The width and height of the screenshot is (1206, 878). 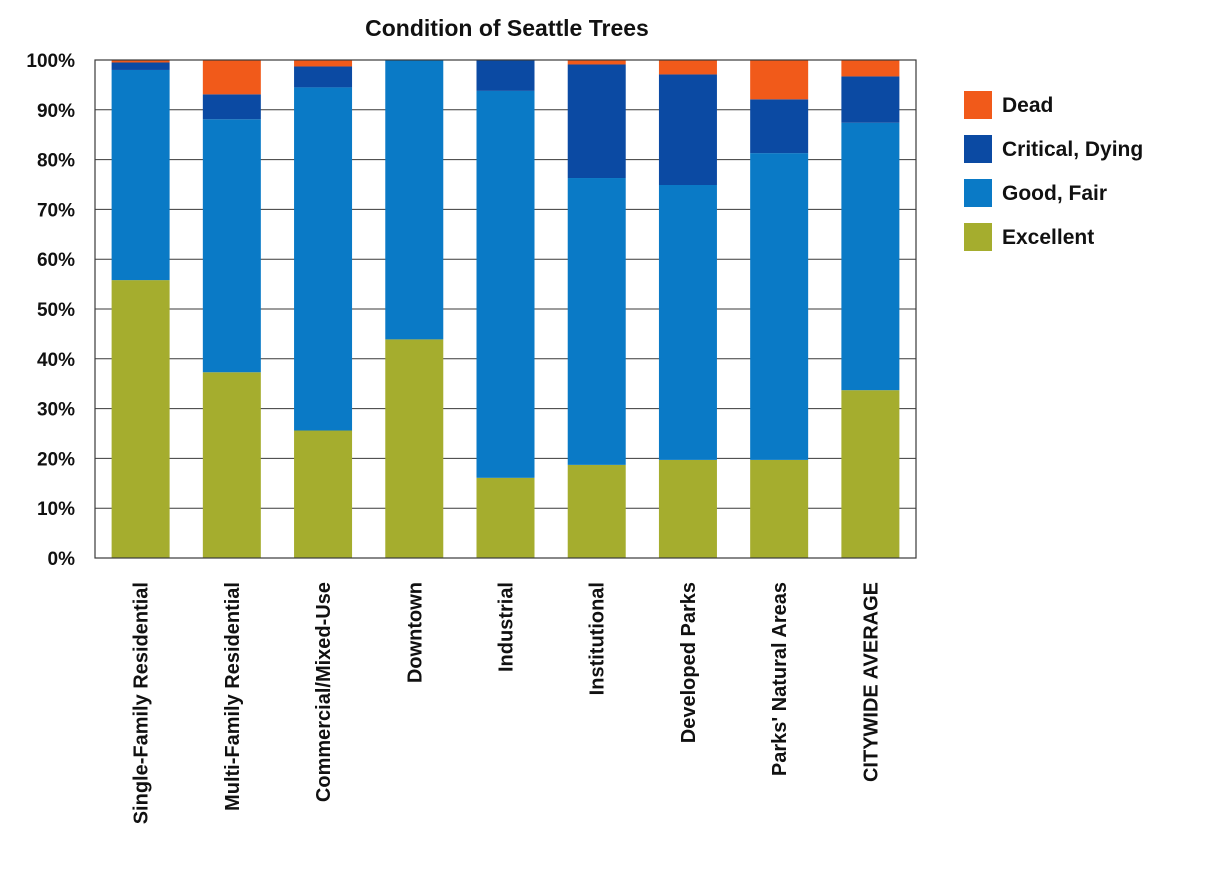 What do you see at coordinates (507, 627) in the screenshot?
I see `x-tick-label: Industrial` at bounding box center [507, 627].